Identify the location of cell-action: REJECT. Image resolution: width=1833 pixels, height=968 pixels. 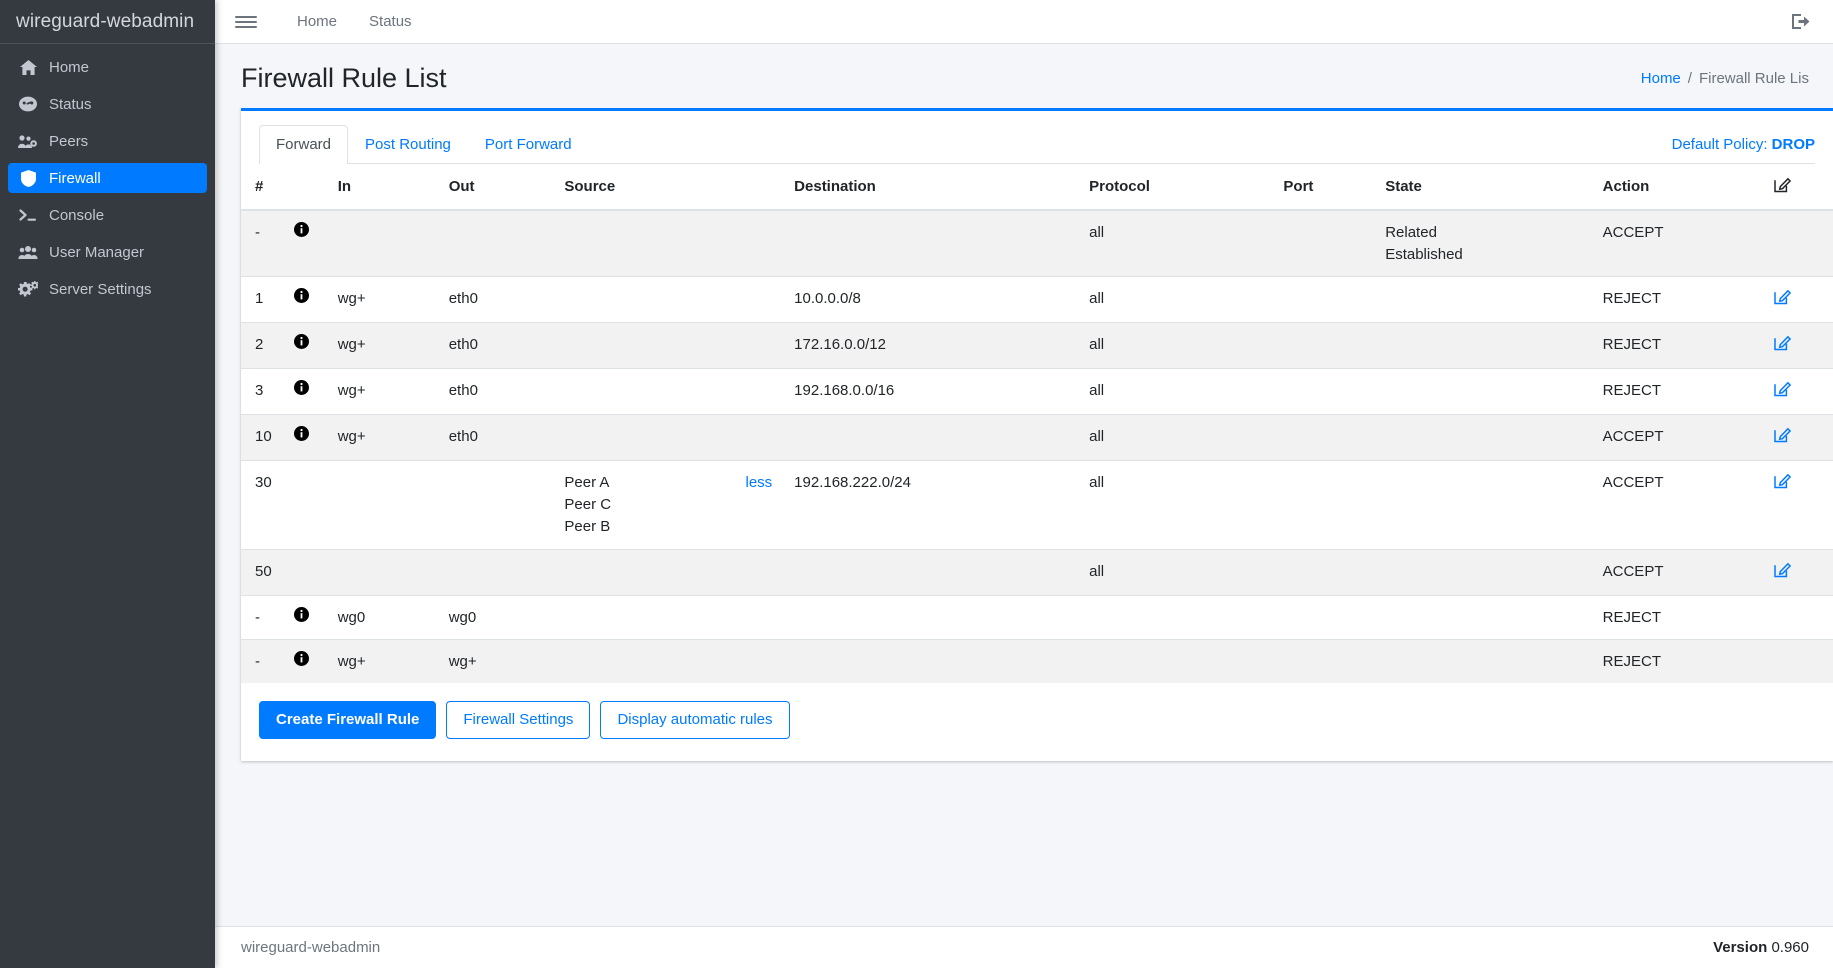
(1681, 391).